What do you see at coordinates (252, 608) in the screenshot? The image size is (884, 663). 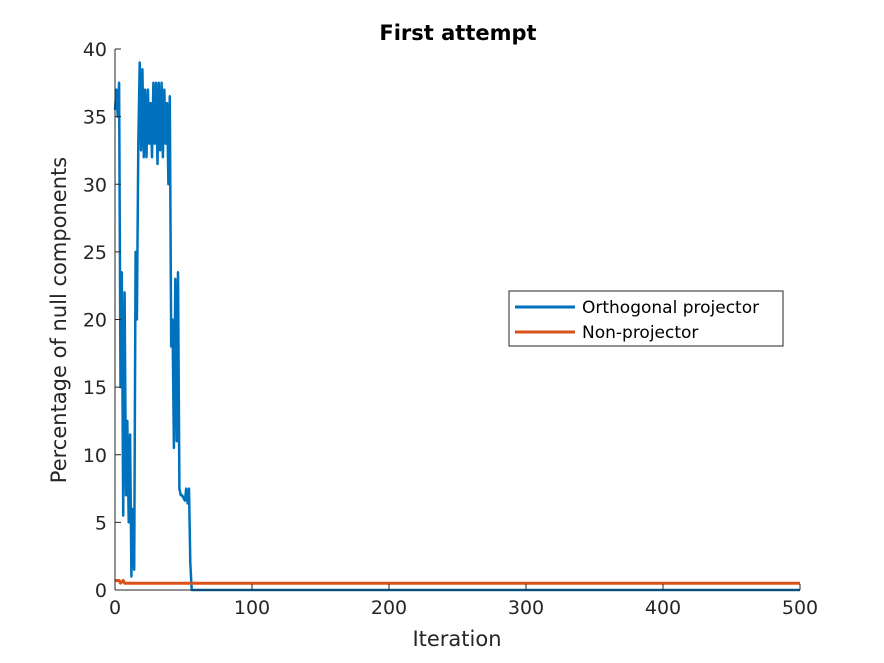 I see `x-tick-label: 100` at bounding box center [252, 608].